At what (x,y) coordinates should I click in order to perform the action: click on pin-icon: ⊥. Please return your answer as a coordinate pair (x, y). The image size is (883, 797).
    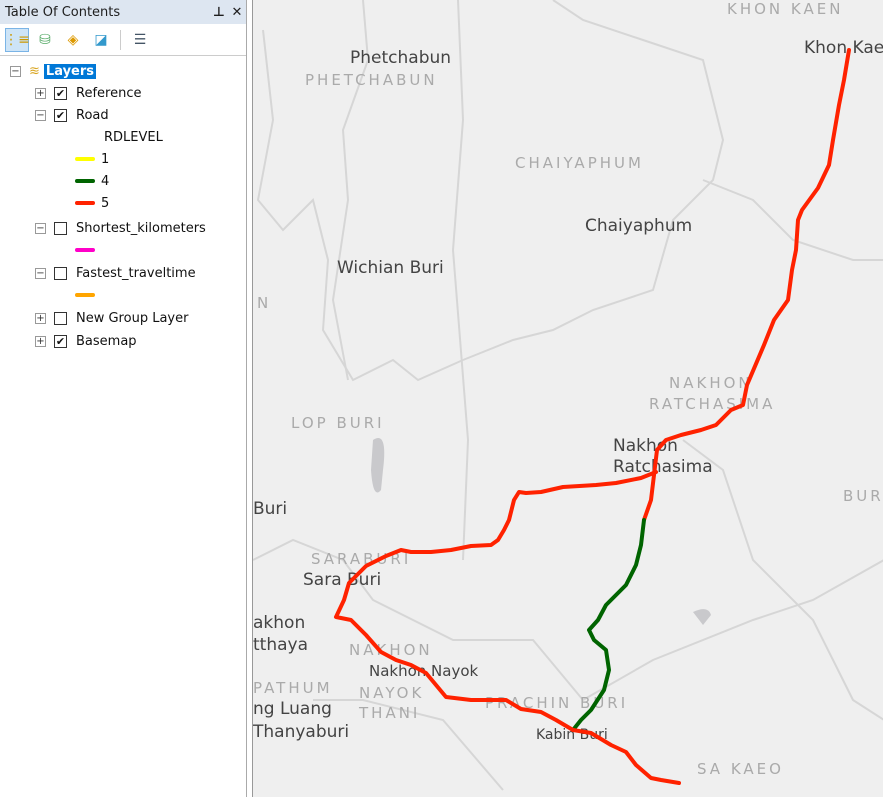
    Looking at the image, I should click on (219, 12).